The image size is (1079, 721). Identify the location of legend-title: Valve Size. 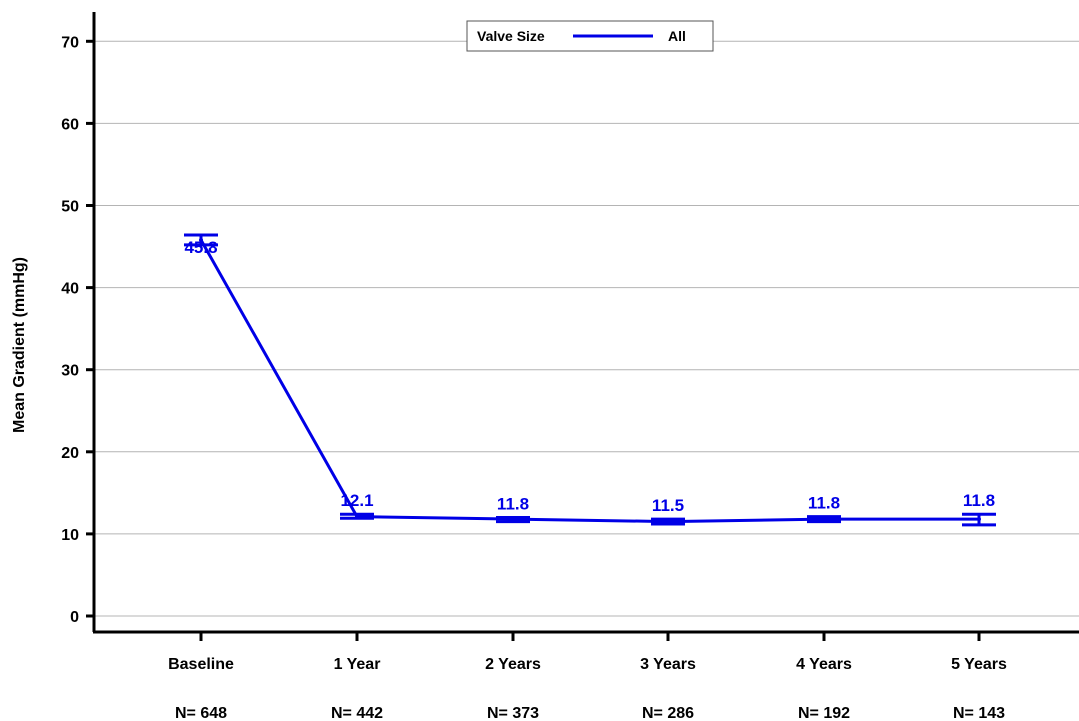
(511, 36).